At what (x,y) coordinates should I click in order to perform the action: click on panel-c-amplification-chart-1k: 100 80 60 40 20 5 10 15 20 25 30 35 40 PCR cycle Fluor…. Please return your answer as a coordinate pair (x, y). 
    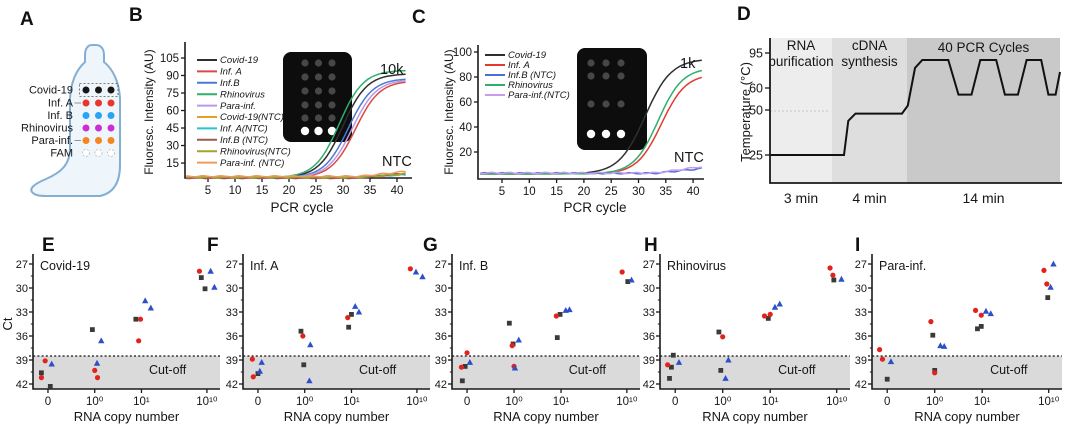
    Looking at the image, I should click on (573, 130).